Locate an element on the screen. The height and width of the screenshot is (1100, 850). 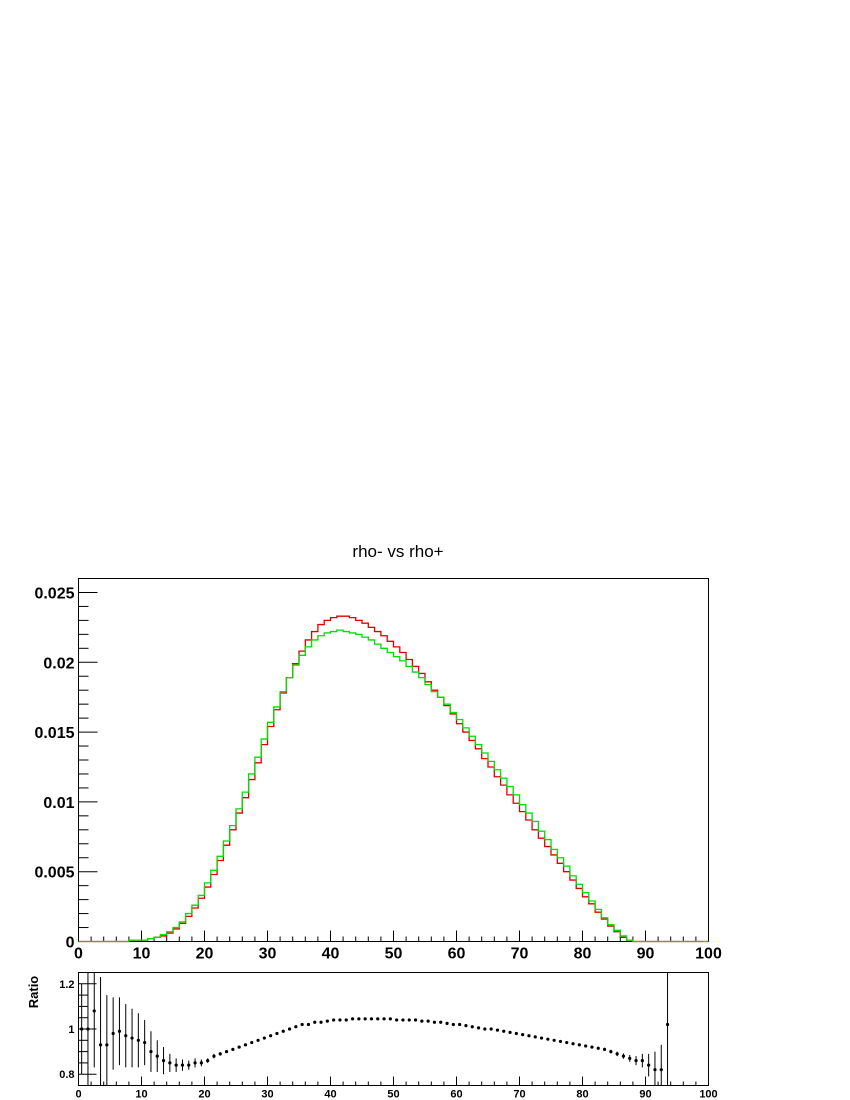
ratio-plot-frame is located at coordinates (393, 1029).